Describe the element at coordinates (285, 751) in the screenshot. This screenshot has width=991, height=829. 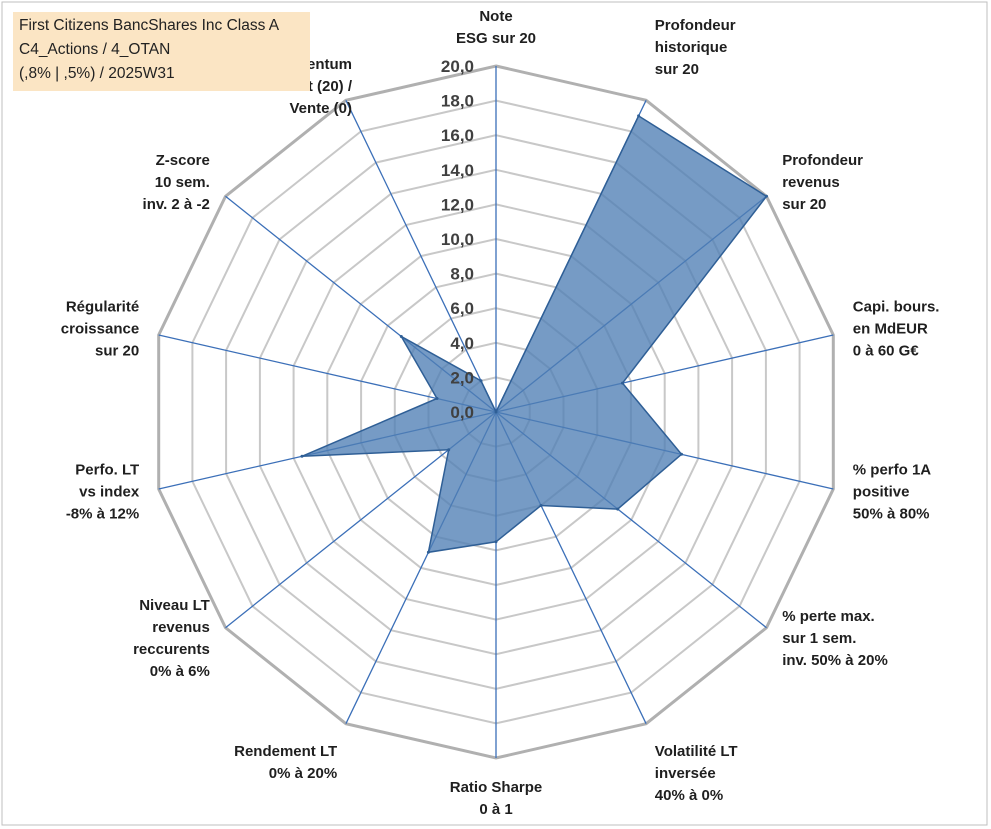
I see `axis-label-8-line-0: Rendement LT` at that location.